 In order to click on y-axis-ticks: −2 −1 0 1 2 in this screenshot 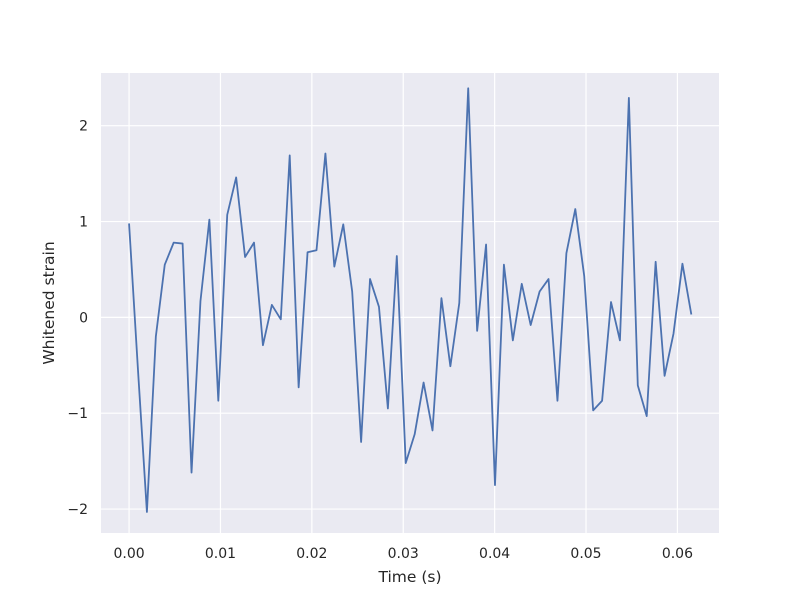, I will do `click(77, 318)`.